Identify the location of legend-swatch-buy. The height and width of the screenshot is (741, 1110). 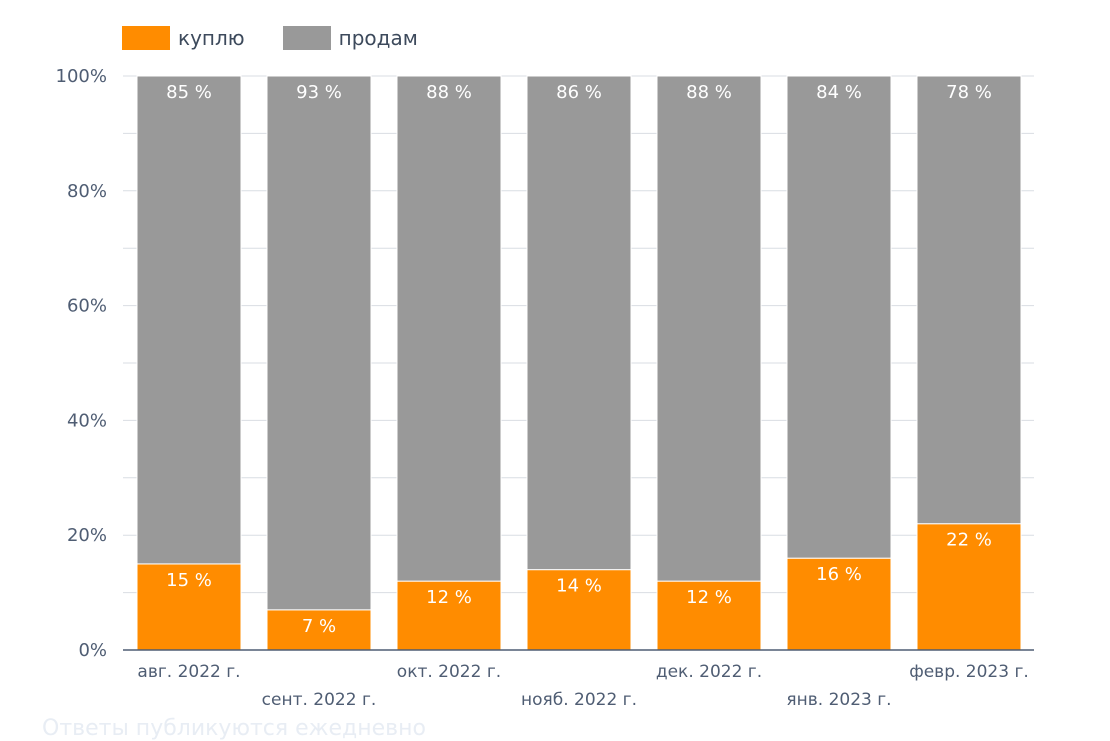
(146, 38).